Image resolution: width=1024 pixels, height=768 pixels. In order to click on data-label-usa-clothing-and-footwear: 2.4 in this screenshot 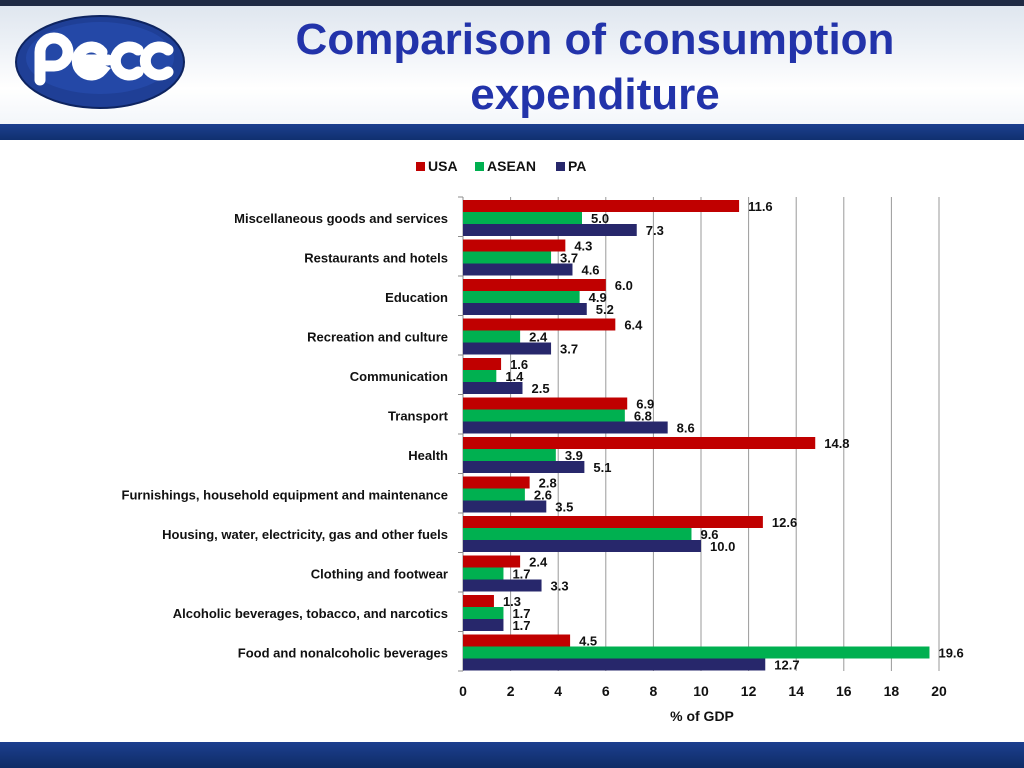, I will do `click(538, 562)`.